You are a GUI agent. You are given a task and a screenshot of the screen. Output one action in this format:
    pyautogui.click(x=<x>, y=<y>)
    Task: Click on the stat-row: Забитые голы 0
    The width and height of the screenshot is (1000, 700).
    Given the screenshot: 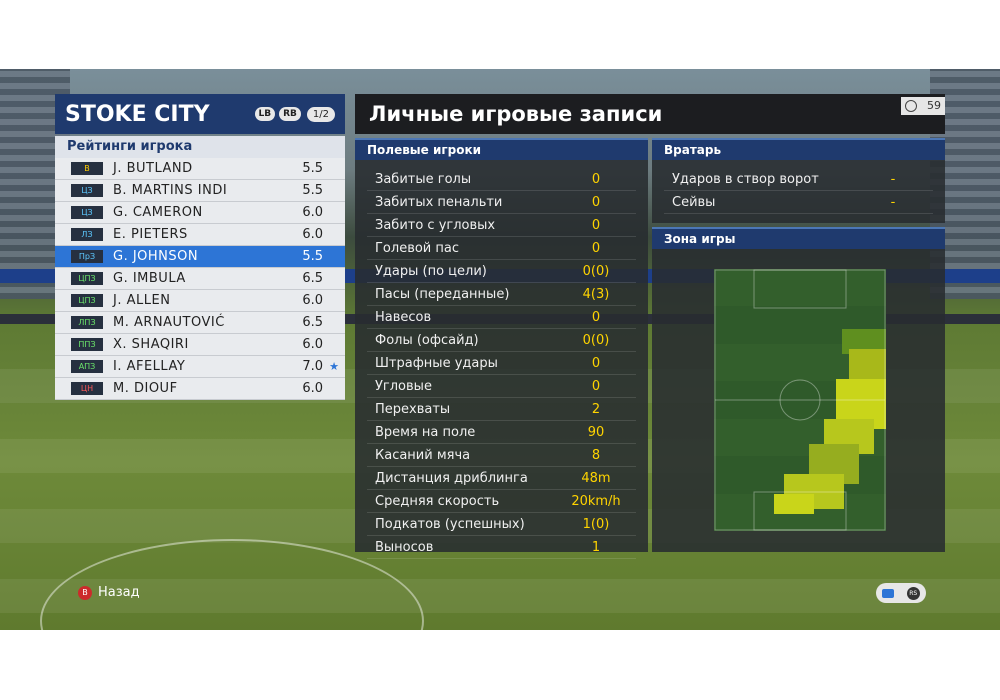 What is the action you would take?
    pyautogui.click(x=501, y=179)
    